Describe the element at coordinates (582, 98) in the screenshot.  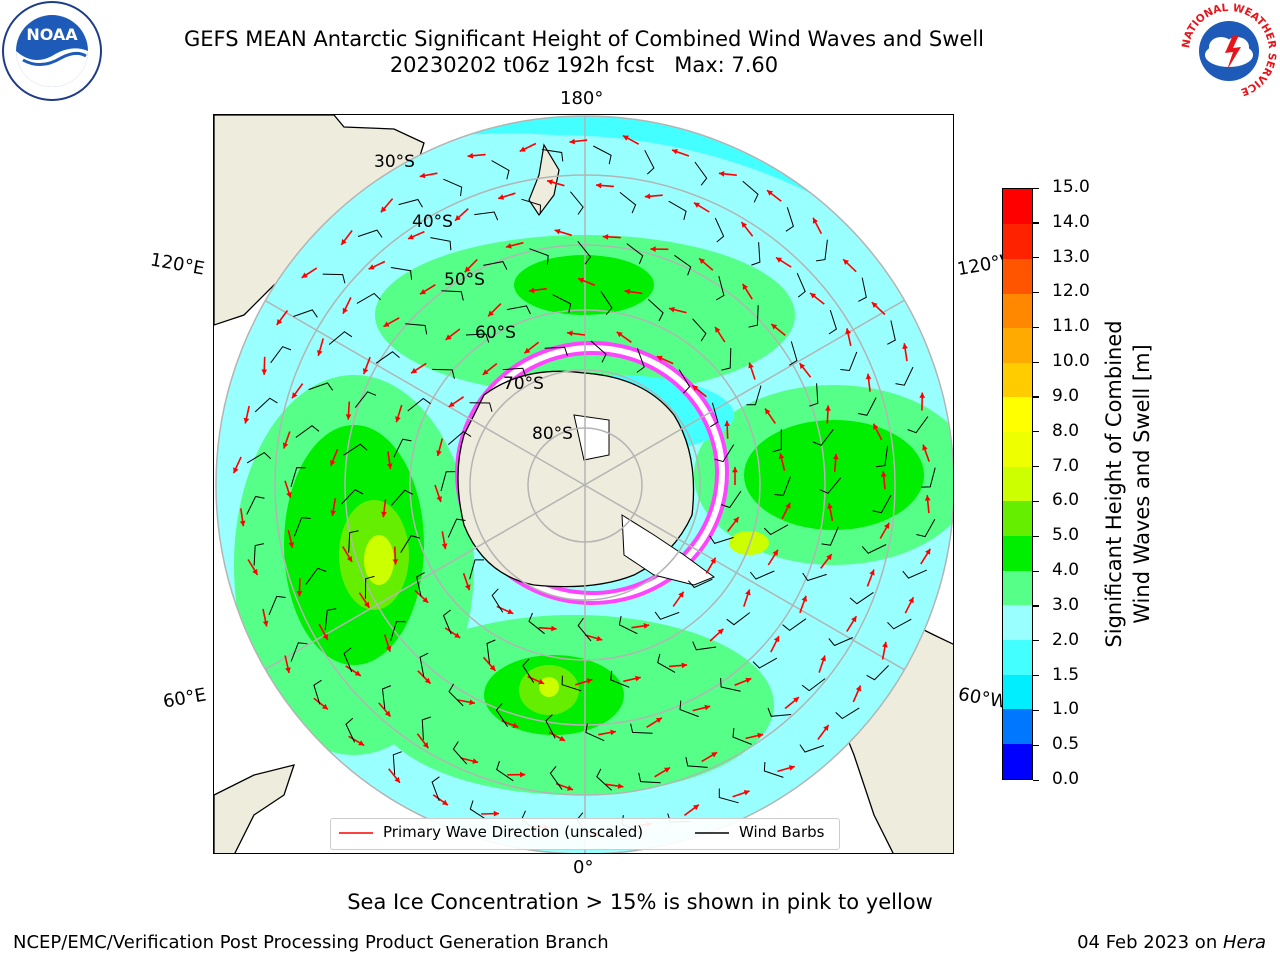
I see `lon-label-180: 180°` at that location.